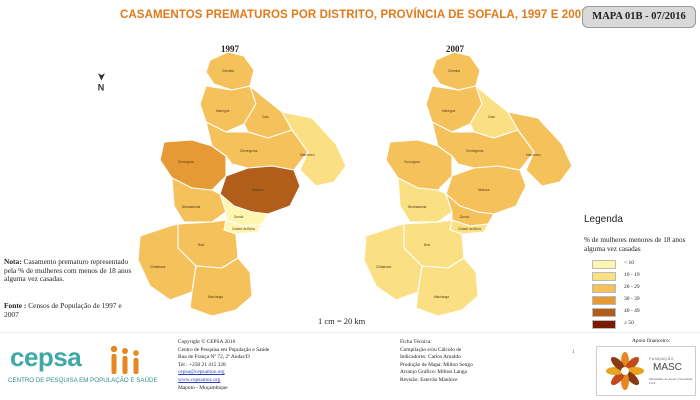  I want to click on masc-name: MASC, so click(667, 367).